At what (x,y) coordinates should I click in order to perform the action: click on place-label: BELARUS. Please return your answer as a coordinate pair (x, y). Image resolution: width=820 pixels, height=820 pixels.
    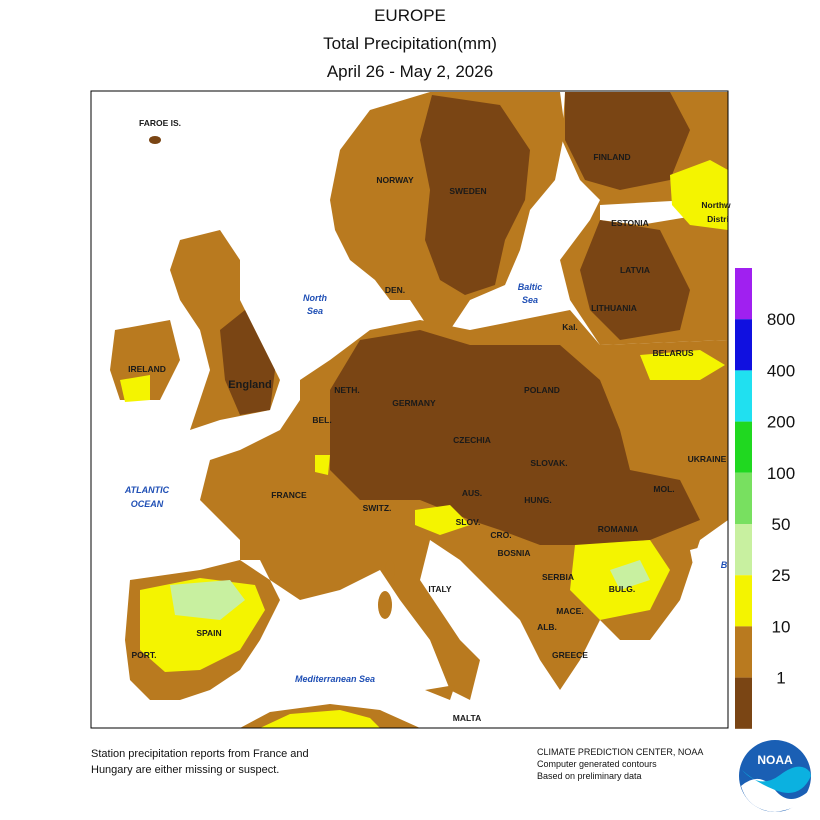
    Looking at the image, I should click on (672, 353).